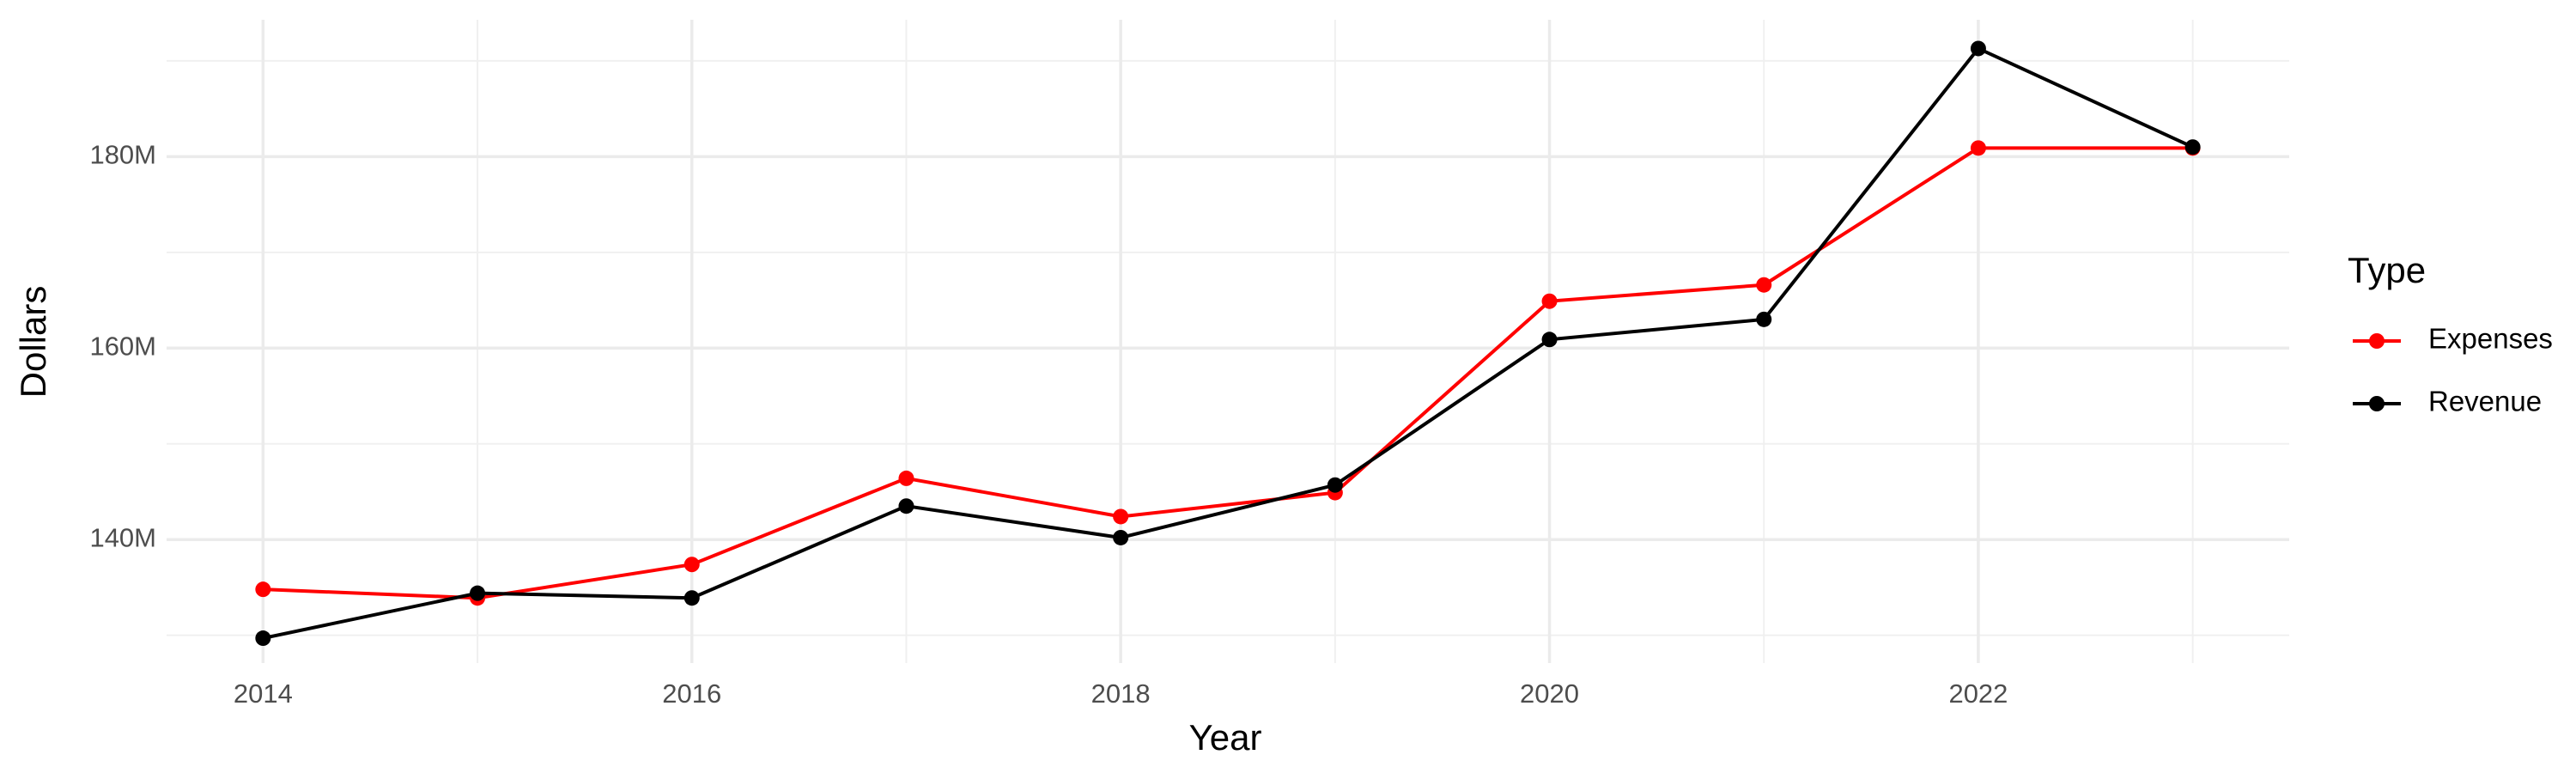 This screenshot has width=2576, height=773. What do you see at coordinates (123, 537) in the screenshot?
I see `y-tick-label: 140M` at bounding box center [123, 537].